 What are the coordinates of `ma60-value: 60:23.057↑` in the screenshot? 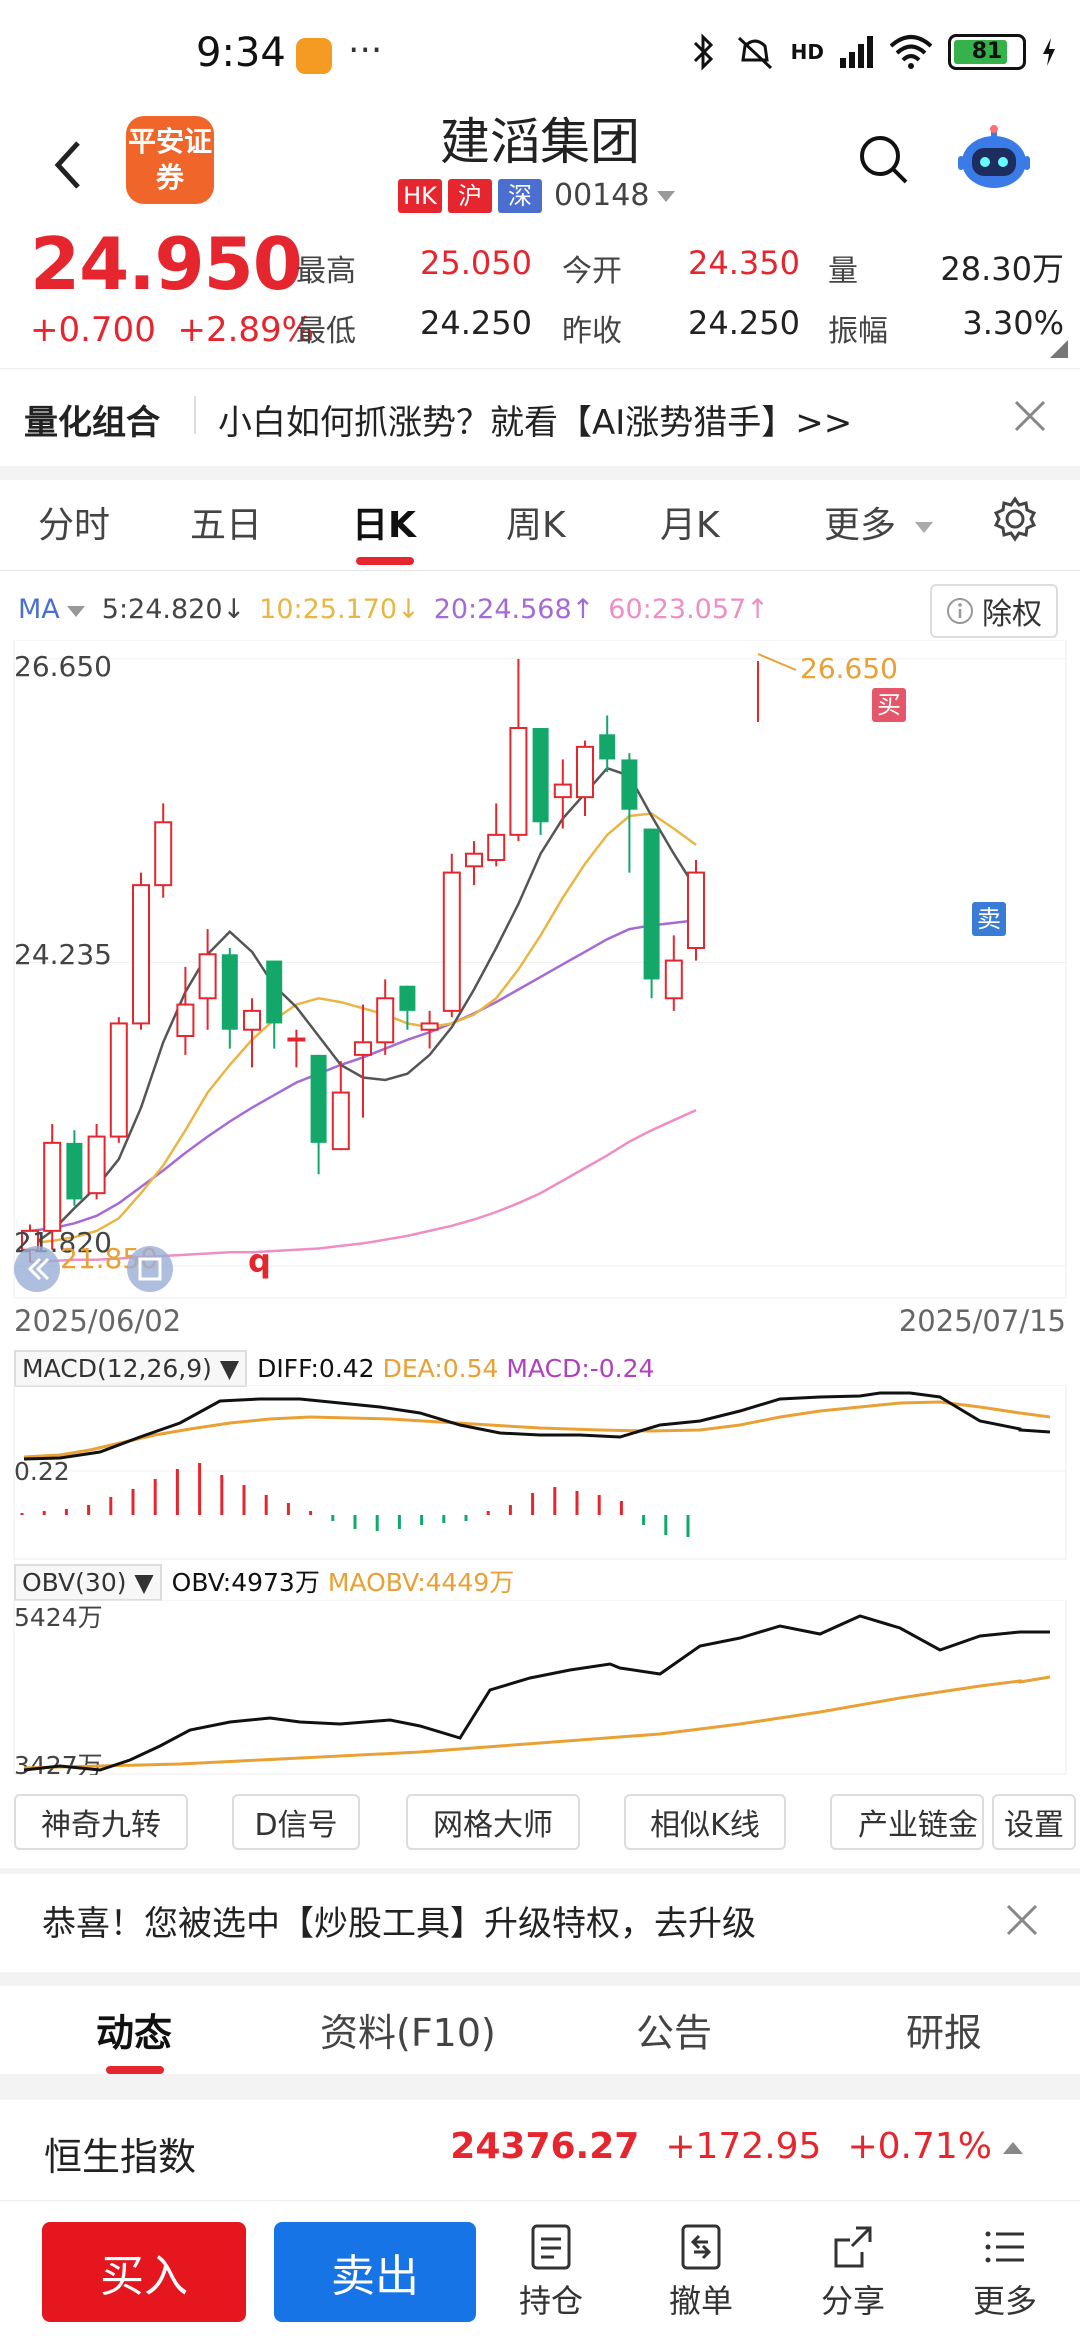 It's located at (688, 609).